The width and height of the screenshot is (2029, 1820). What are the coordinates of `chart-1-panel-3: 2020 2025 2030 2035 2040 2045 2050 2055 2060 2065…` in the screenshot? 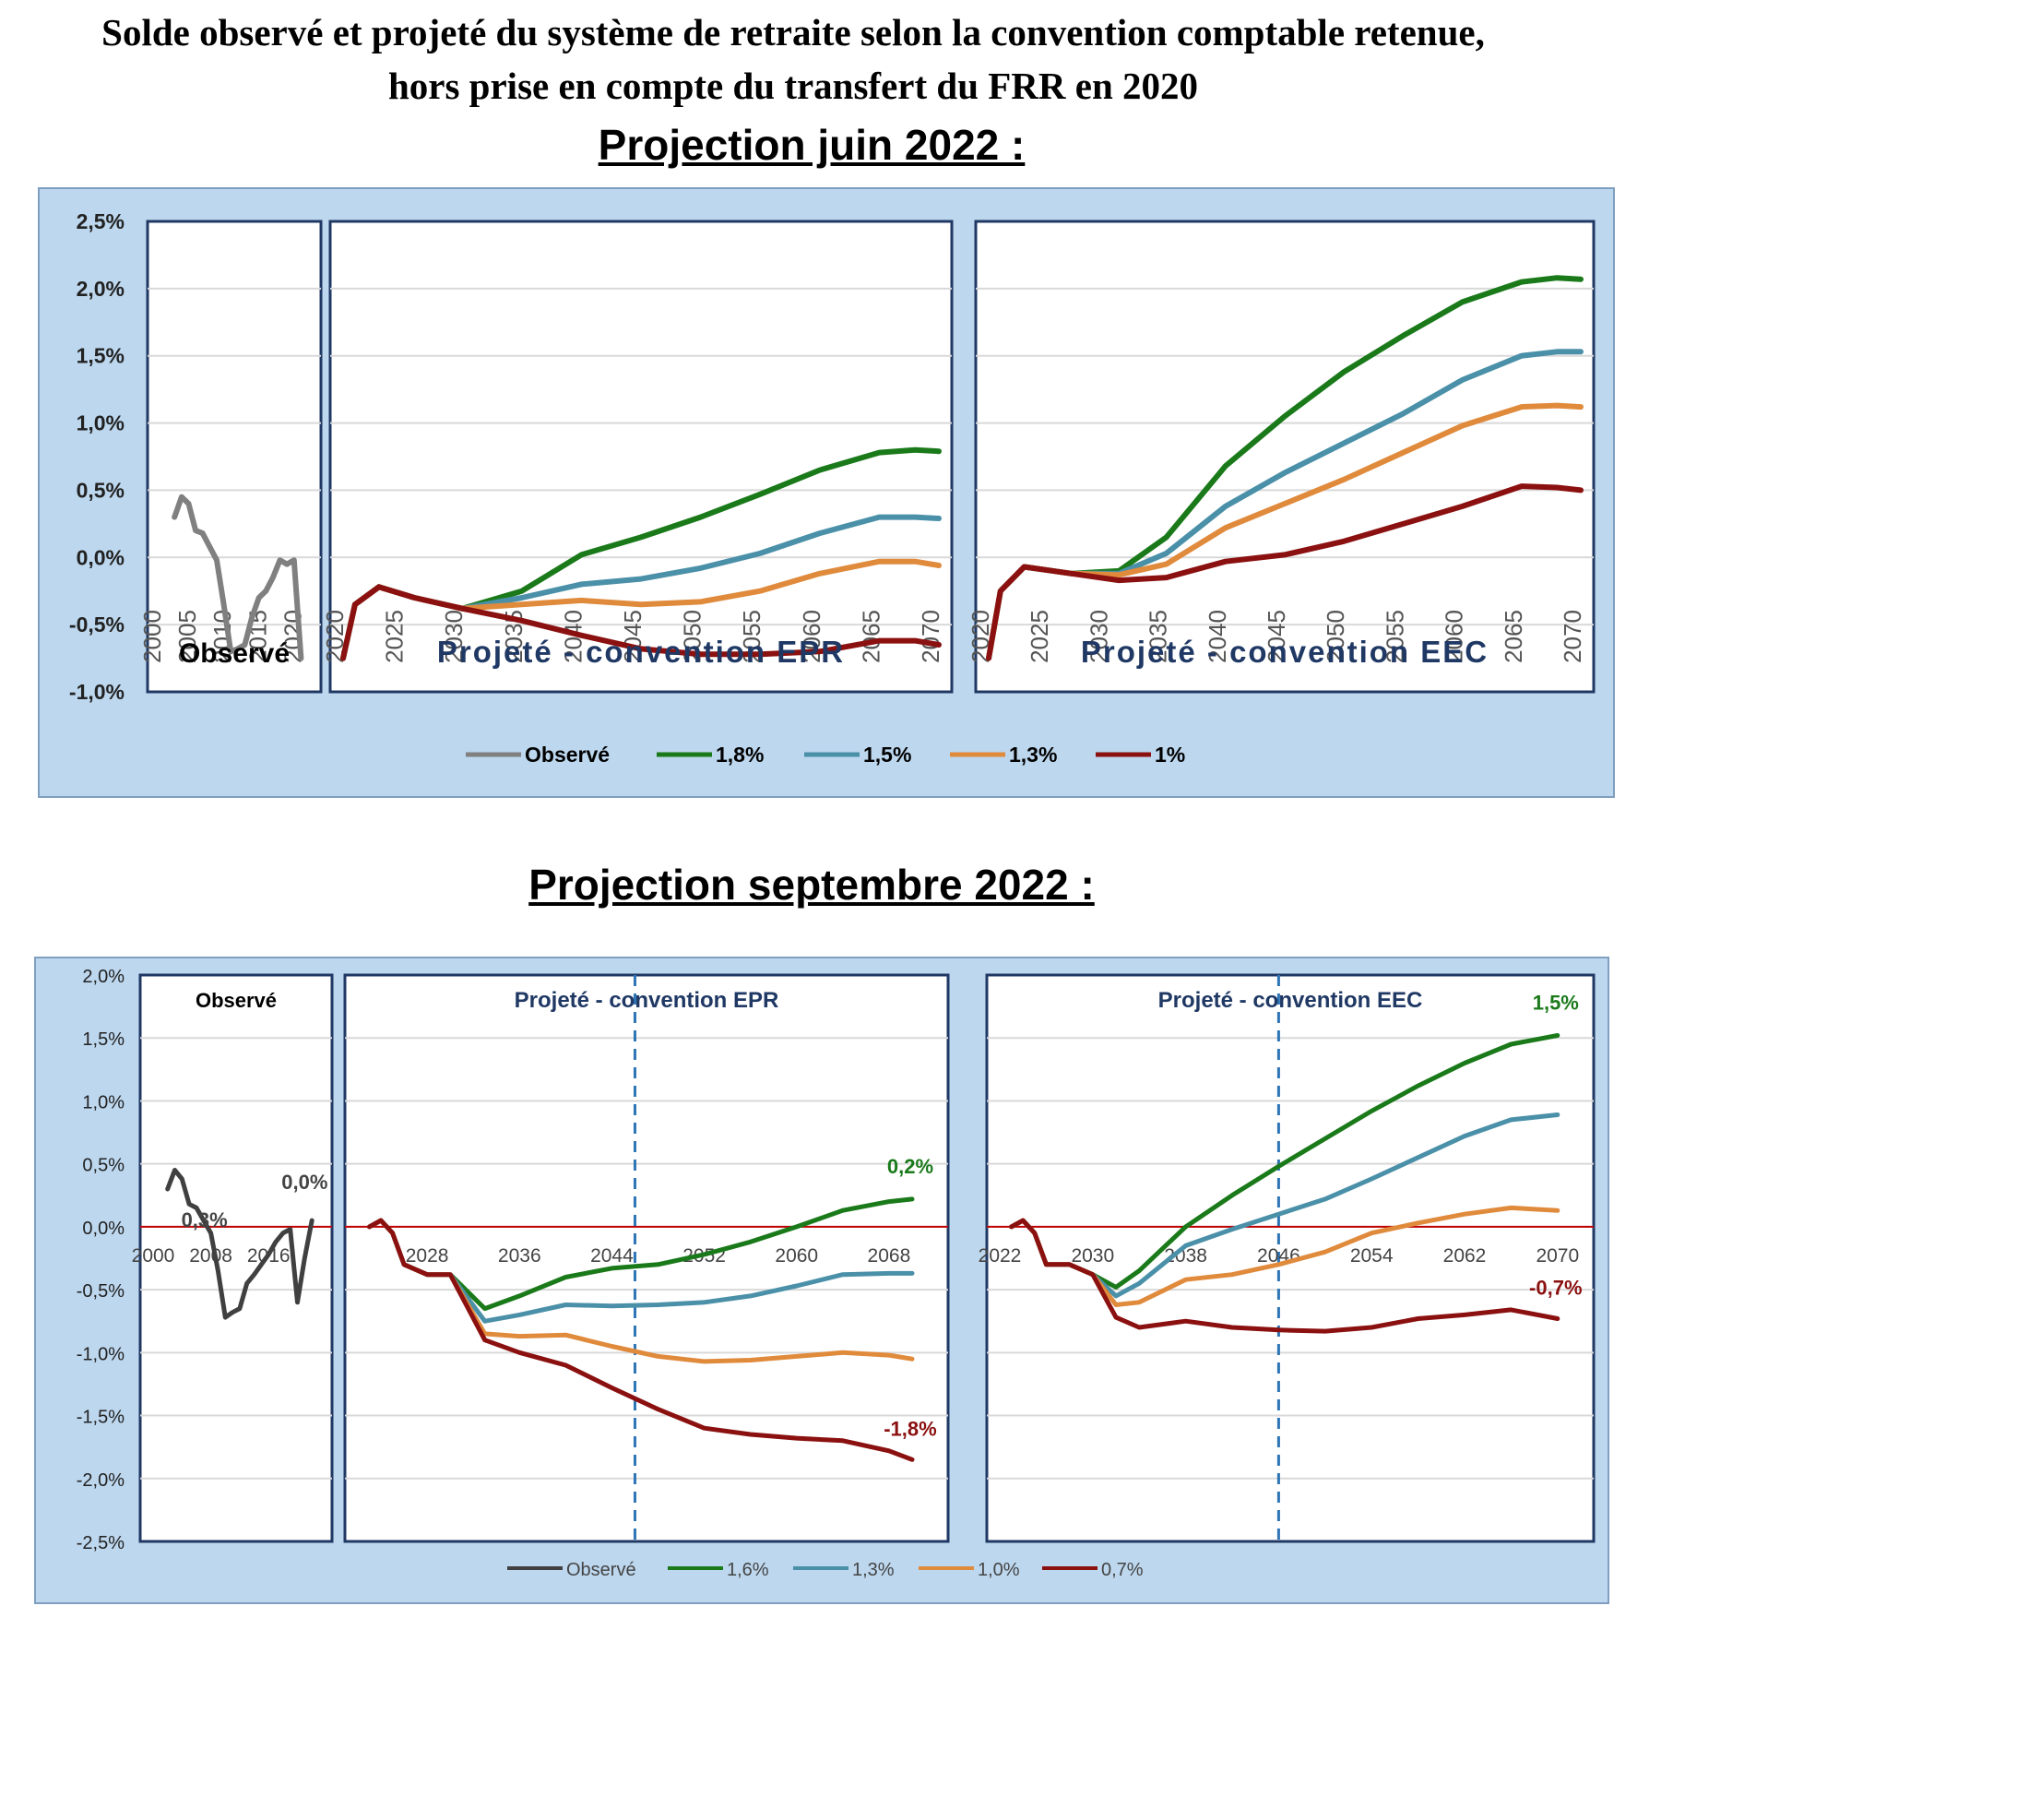 It's located at (1281, 457).